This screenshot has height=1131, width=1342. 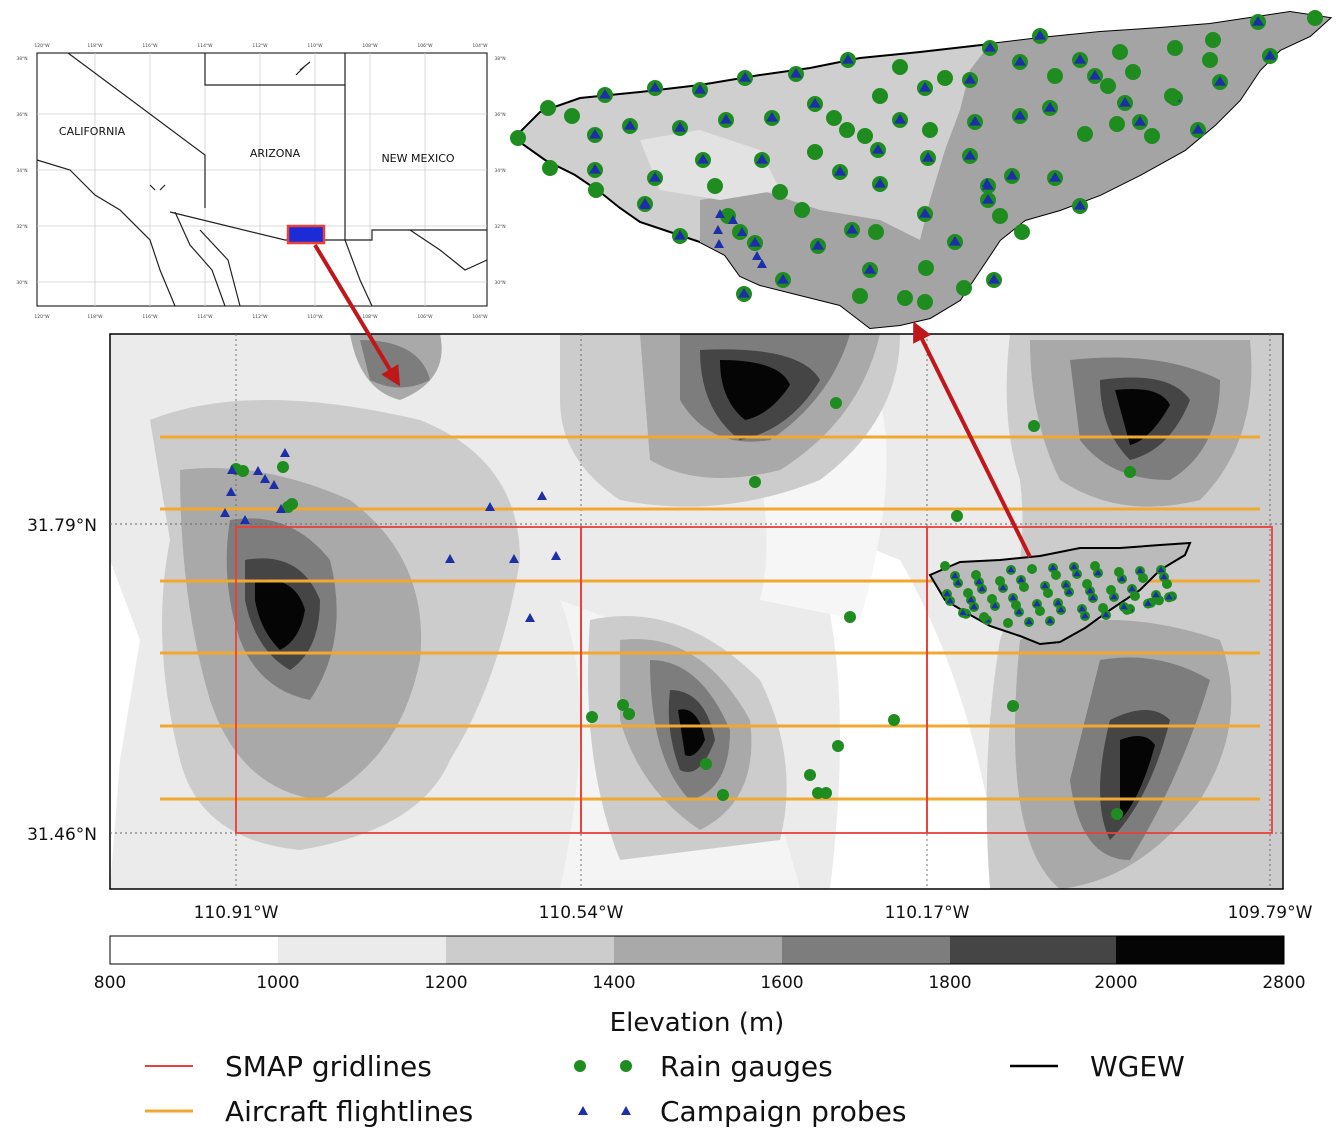 I want to click on colorbar-label: Elevation (m), so click(x=697, y=1023).